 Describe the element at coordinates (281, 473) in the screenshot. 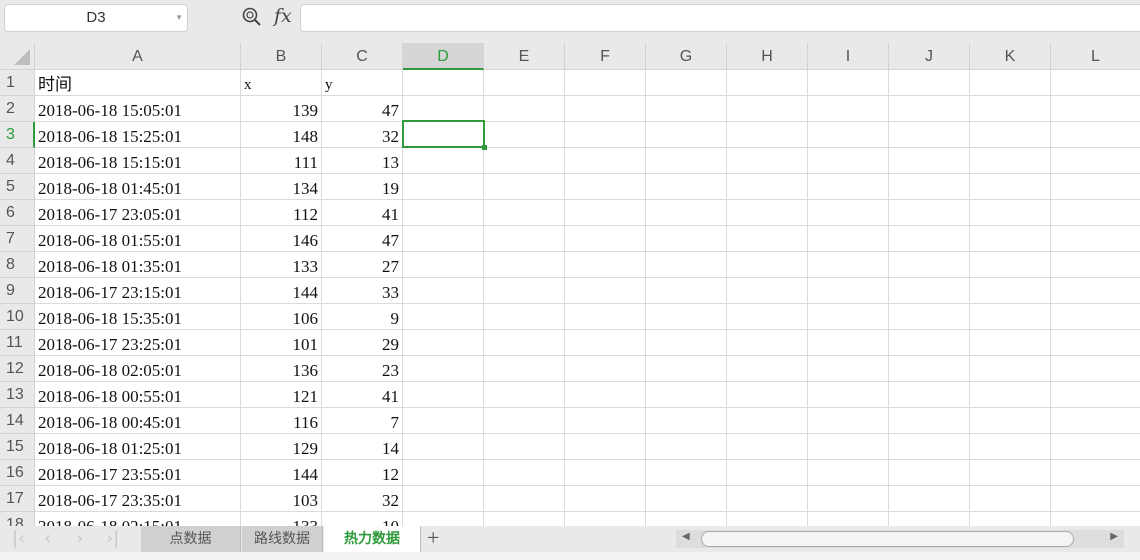

I see `cell-B16: 144` at that location.